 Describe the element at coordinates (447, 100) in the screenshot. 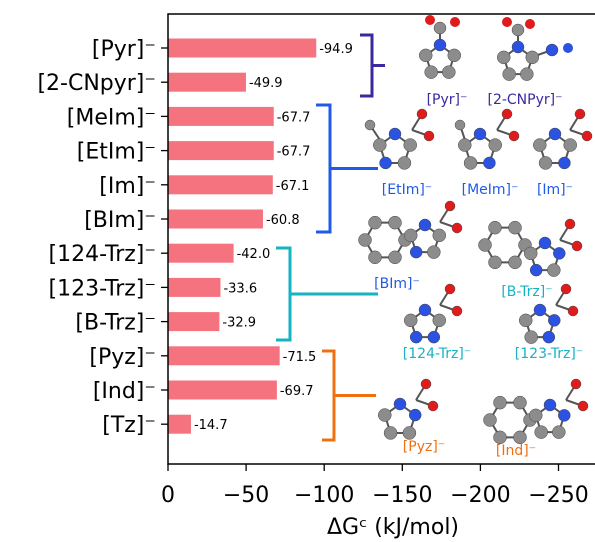

I see `structure-label: [Pyr]⁻` at that location.